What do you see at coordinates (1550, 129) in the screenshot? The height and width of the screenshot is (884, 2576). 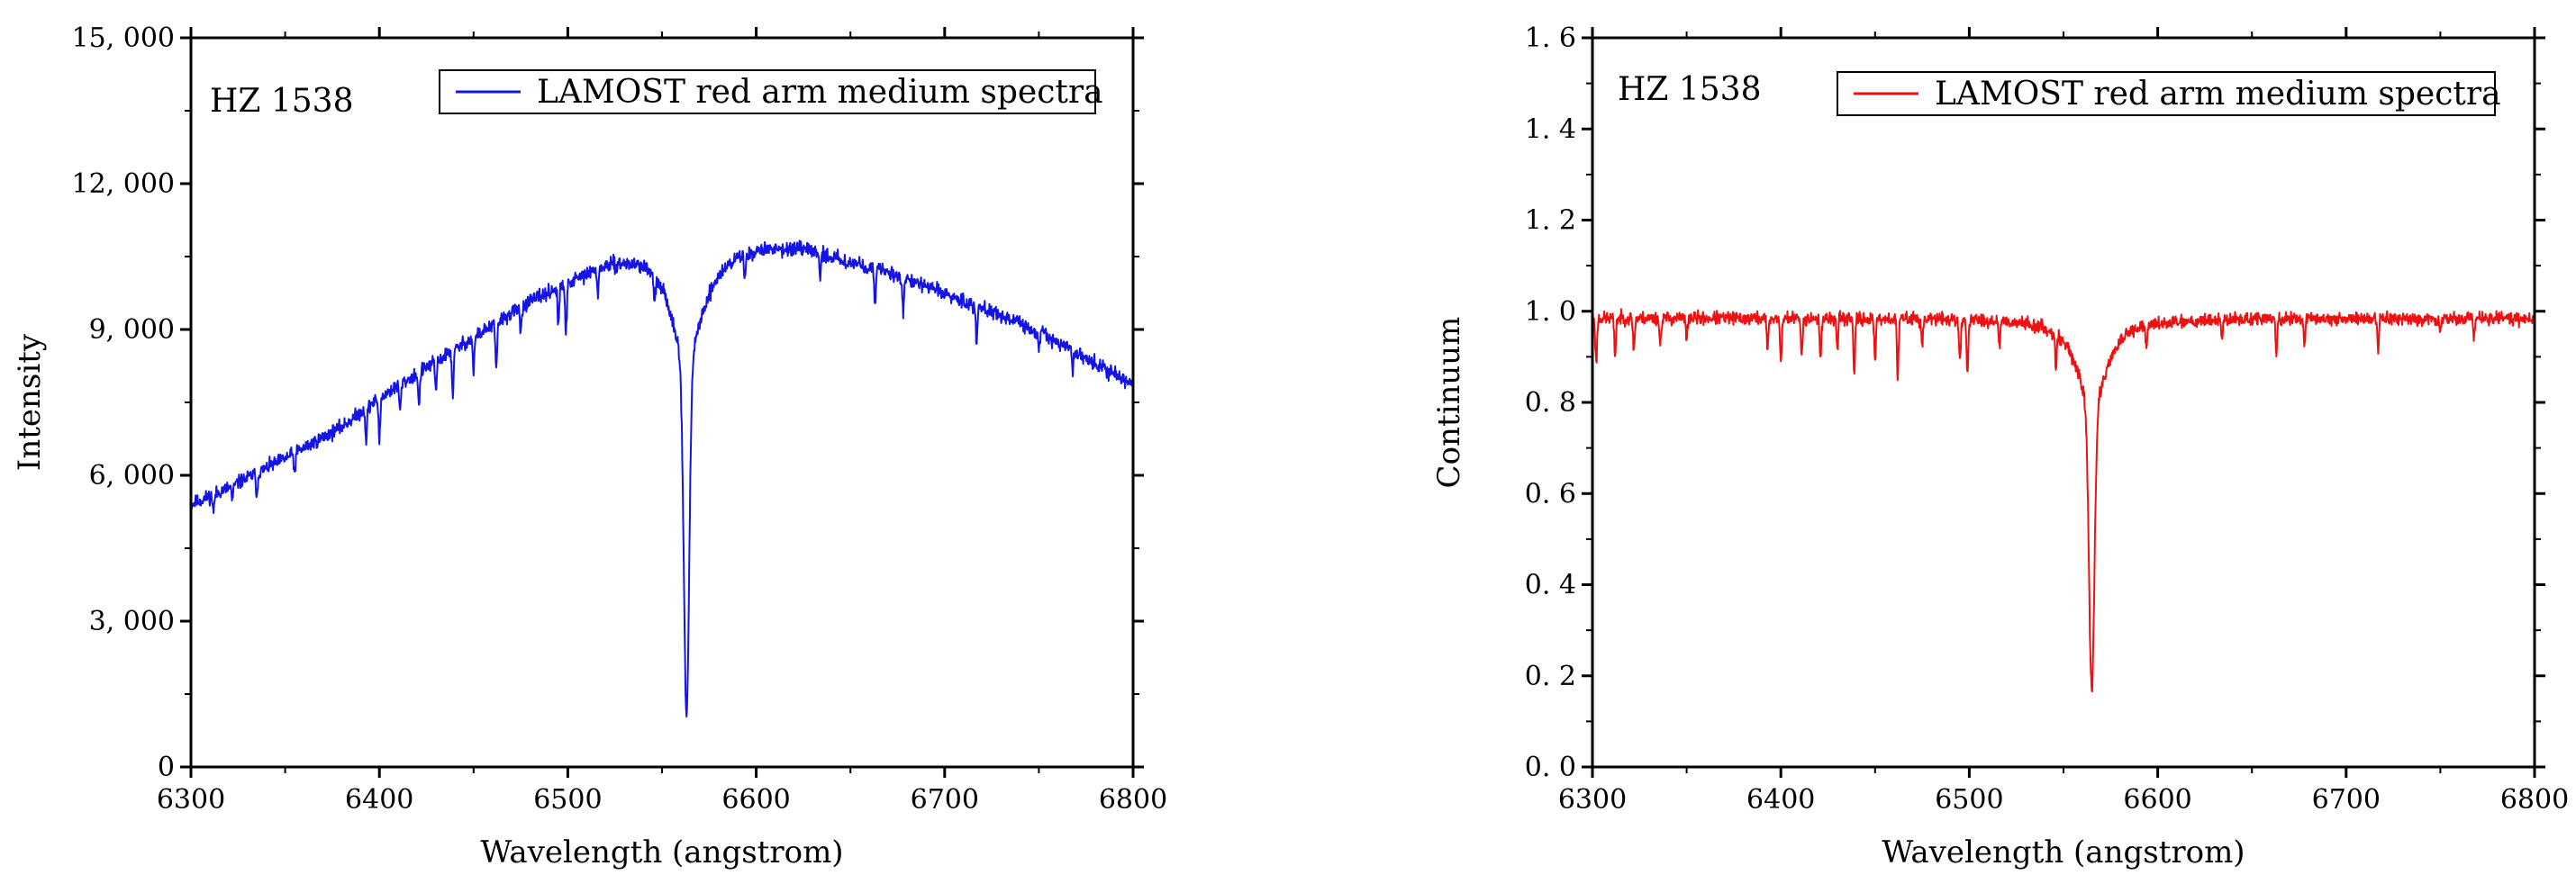 I see `right-y-tick-label: 1. 4` at bounding box center [1550, 129].